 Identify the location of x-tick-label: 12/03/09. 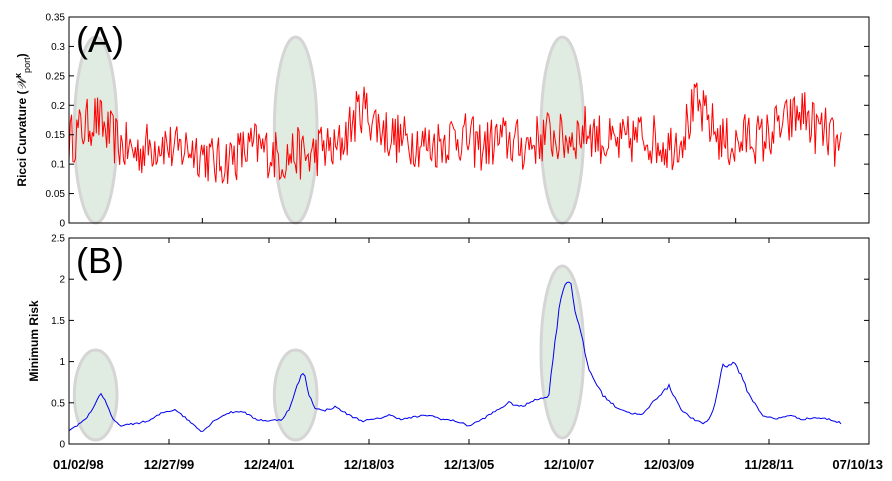
(669, 464).